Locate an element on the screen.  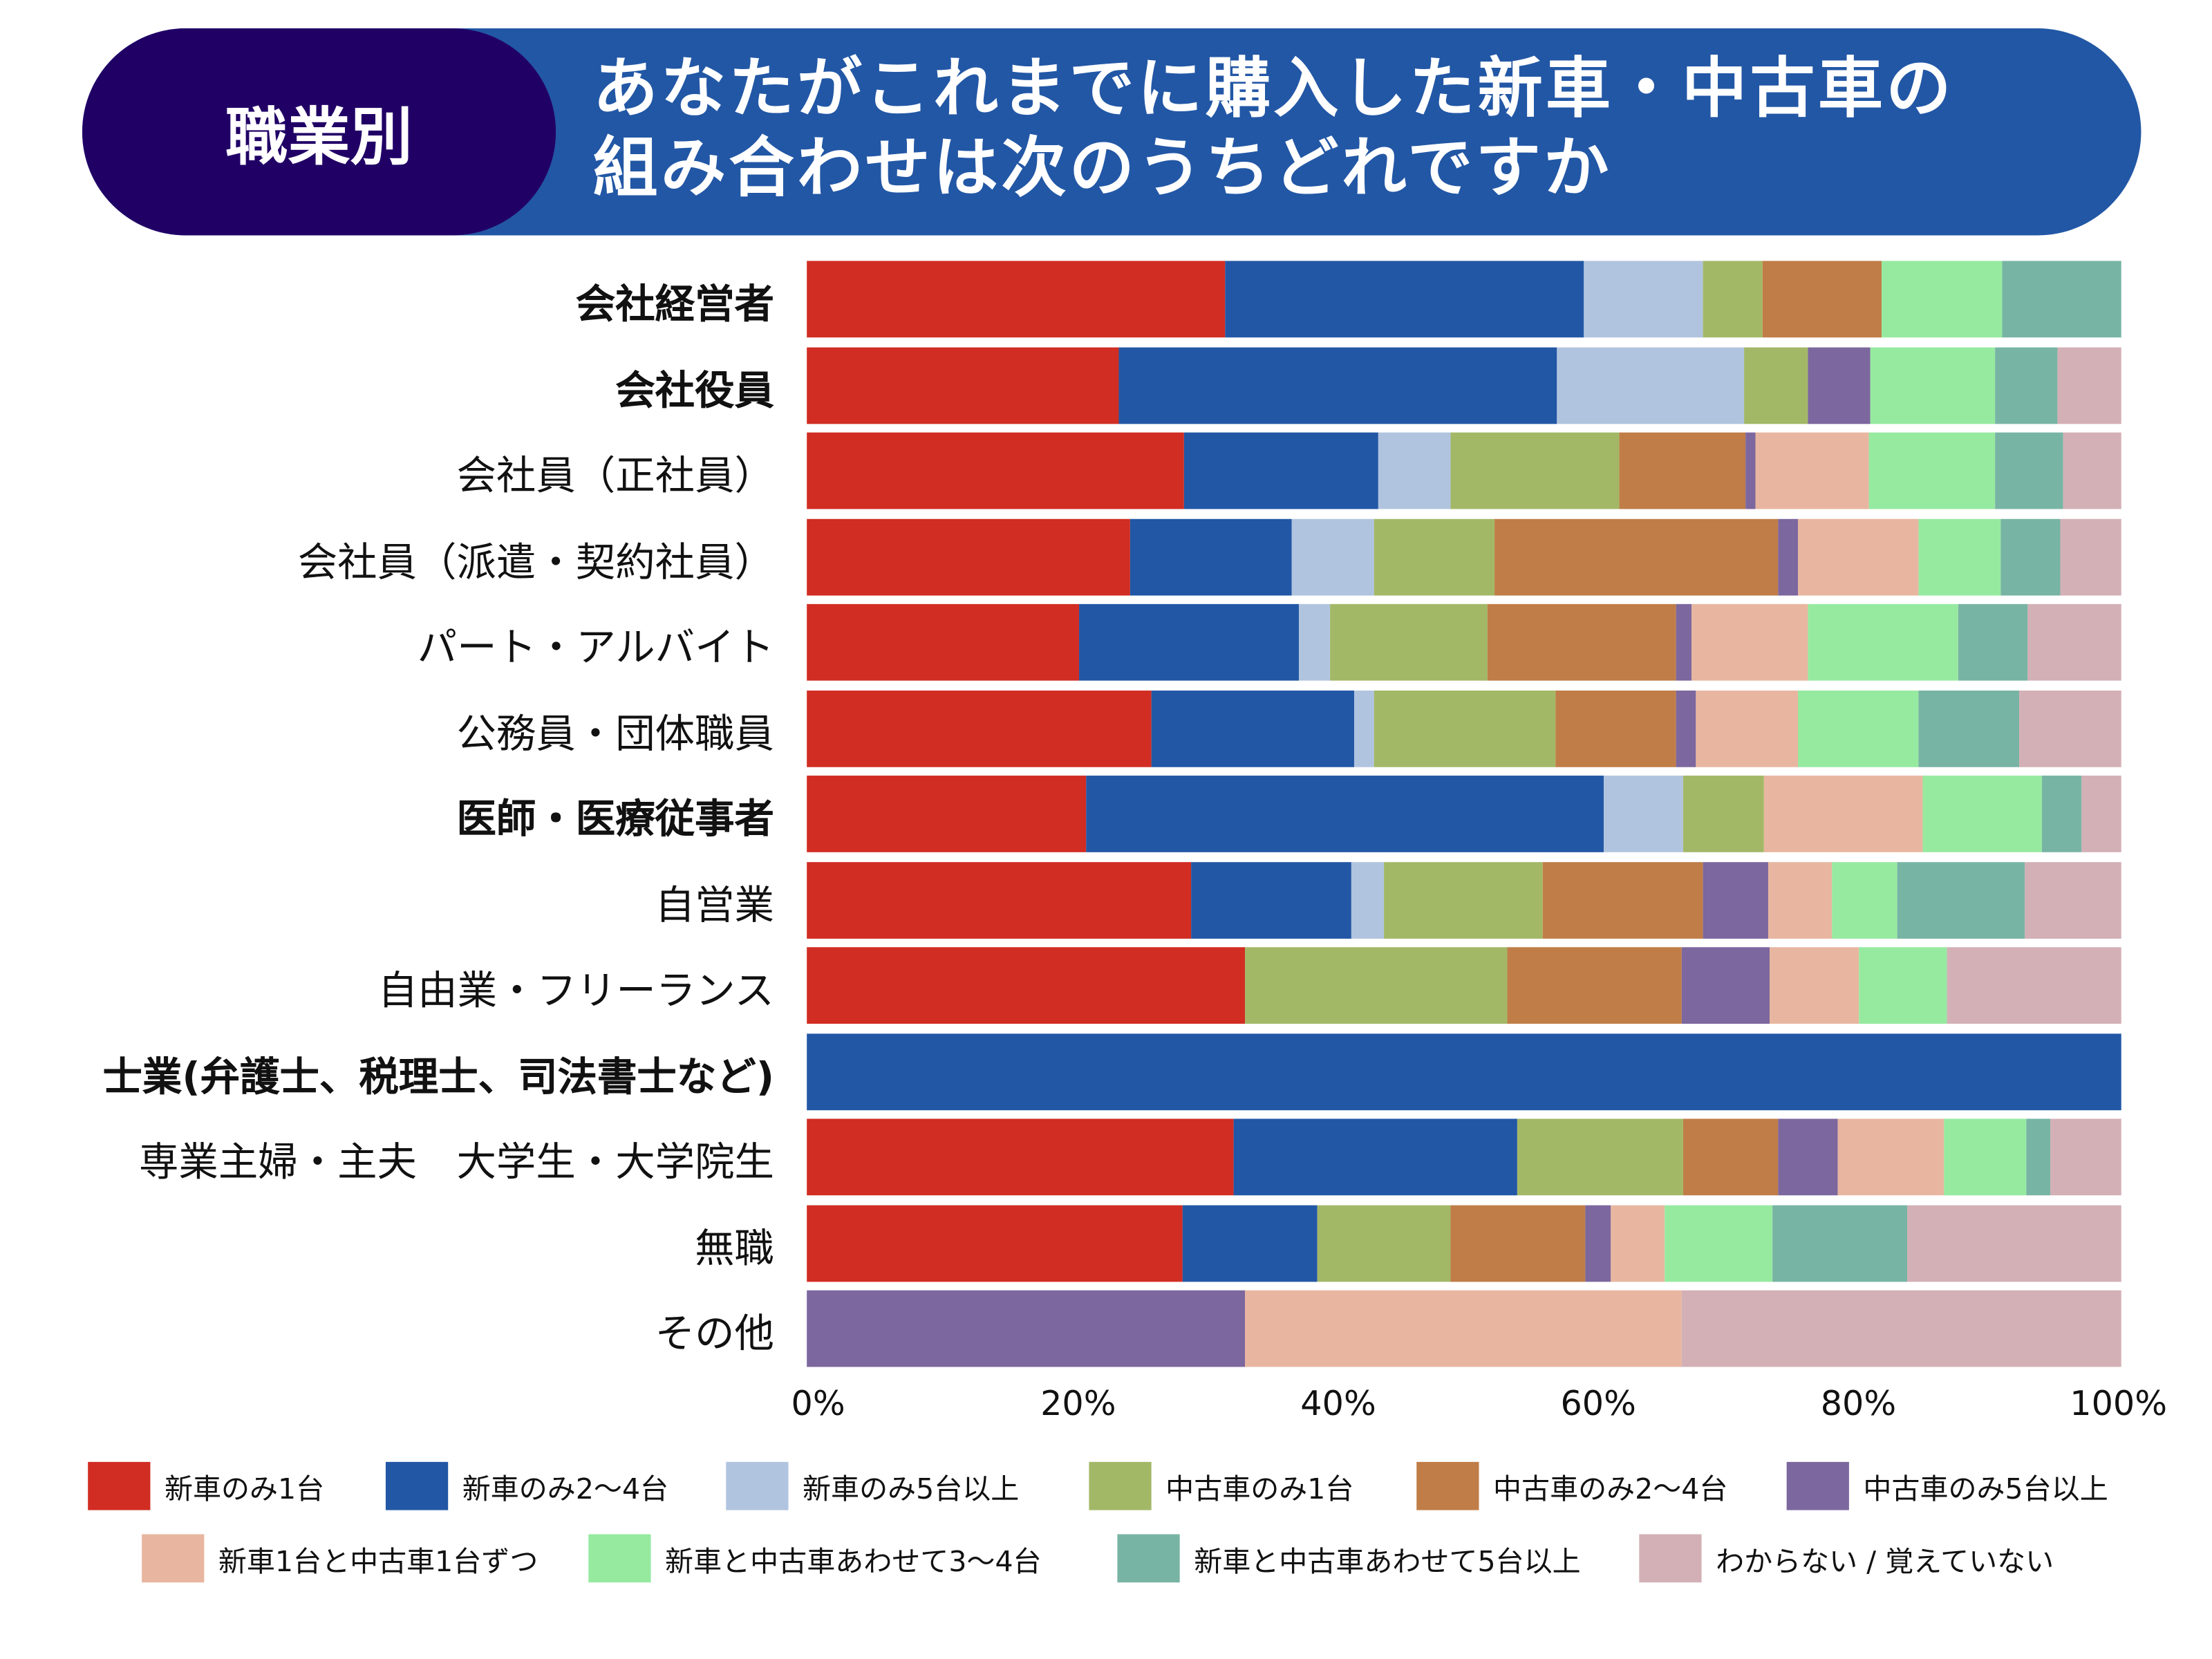
x-tick-label: 60% is located at coordinates (1598, 1404).